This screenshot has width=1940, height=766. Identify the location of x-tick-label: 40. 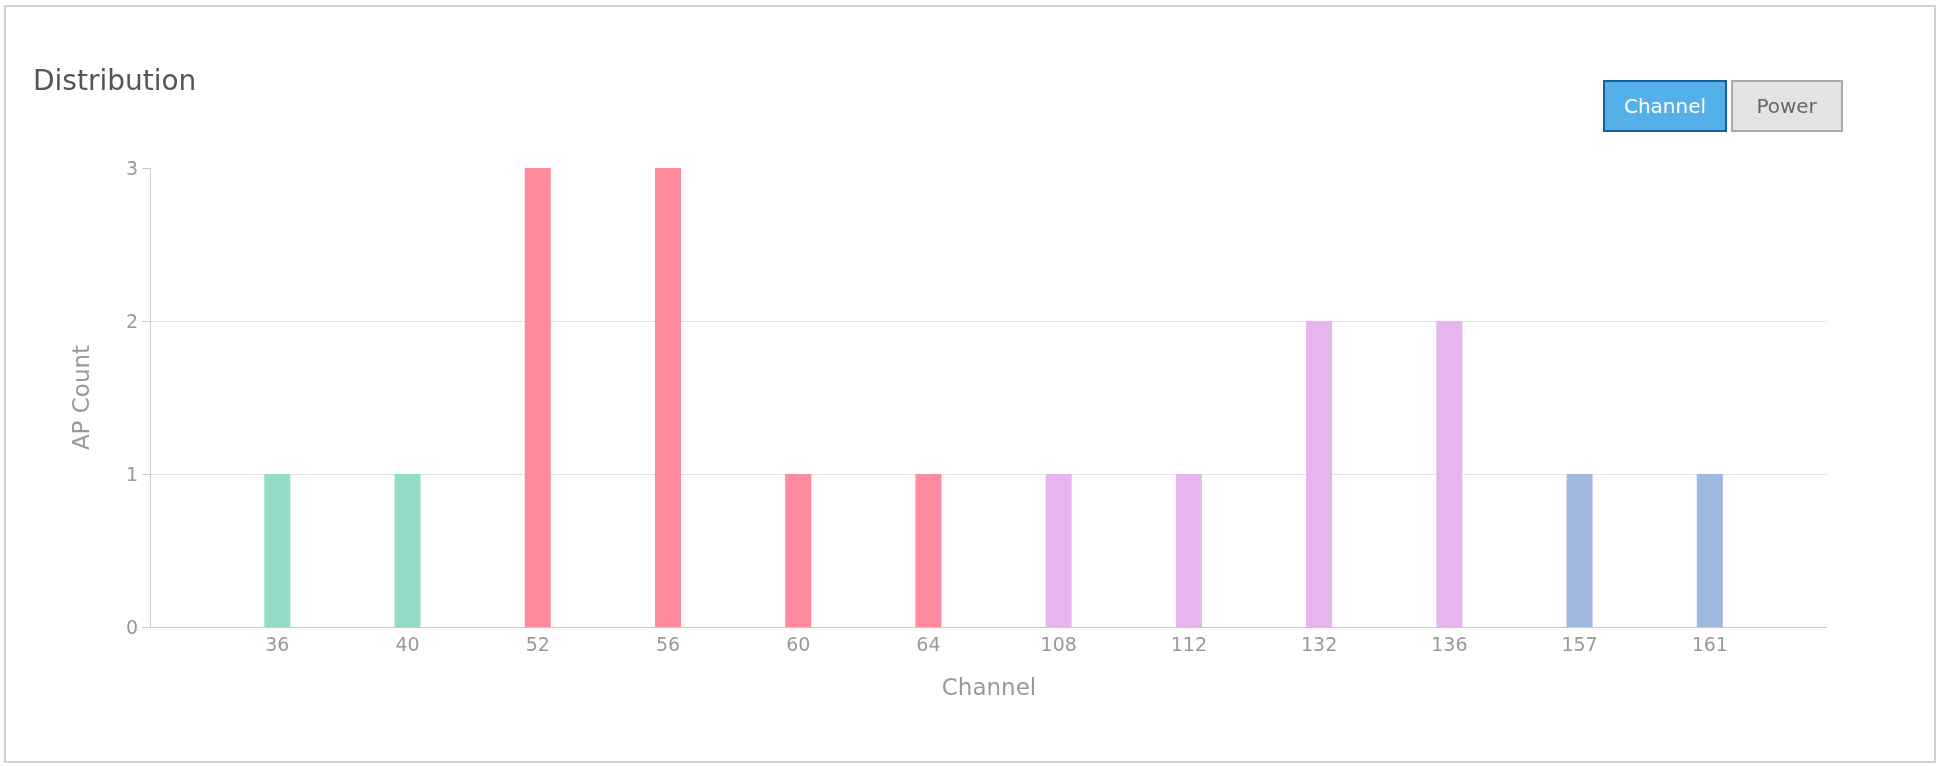
(407, 643).